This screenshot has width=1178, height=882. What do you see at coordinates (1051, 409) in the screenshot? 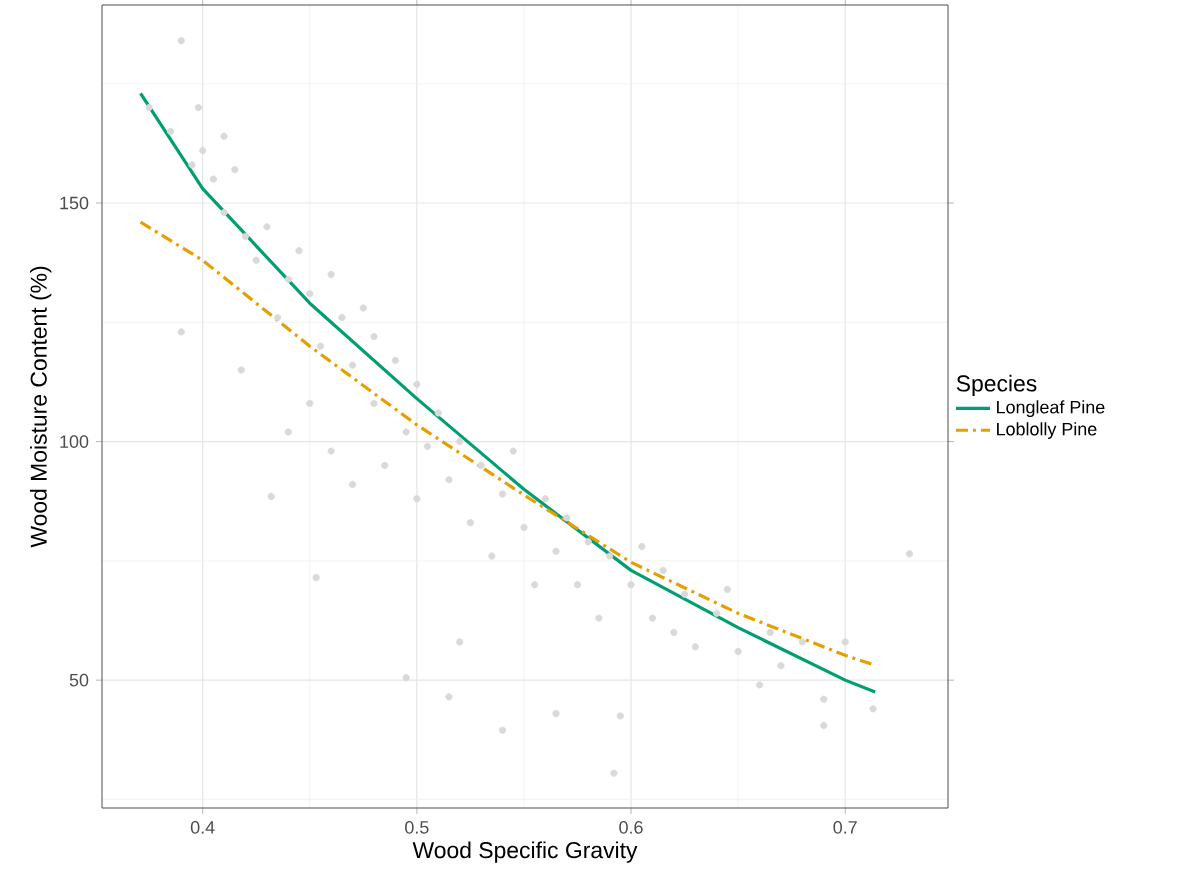
I see `legend-label: Longleaf Pine` at bounding box center [1051, 409].